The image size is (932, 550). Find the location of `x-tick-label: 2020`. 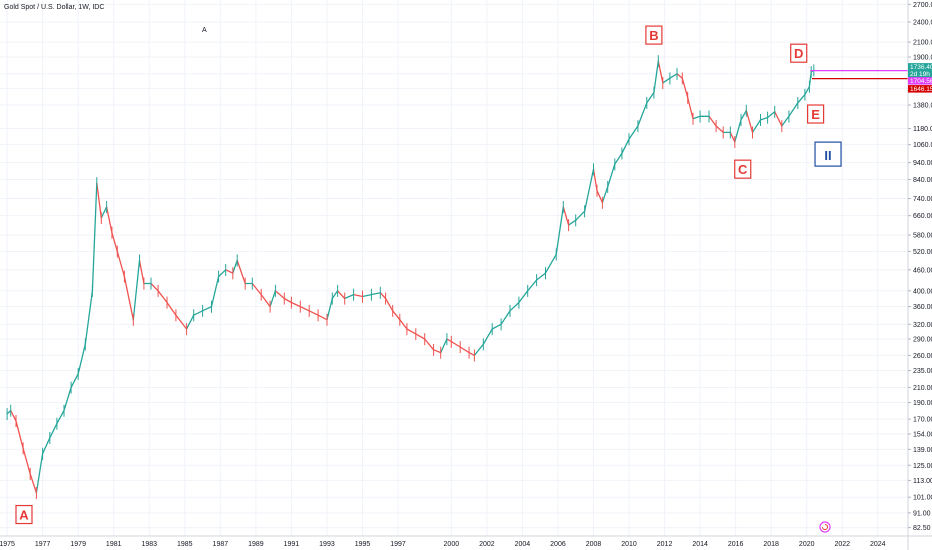

x-tick-label: 2020 is located at coordinates (807, 544).